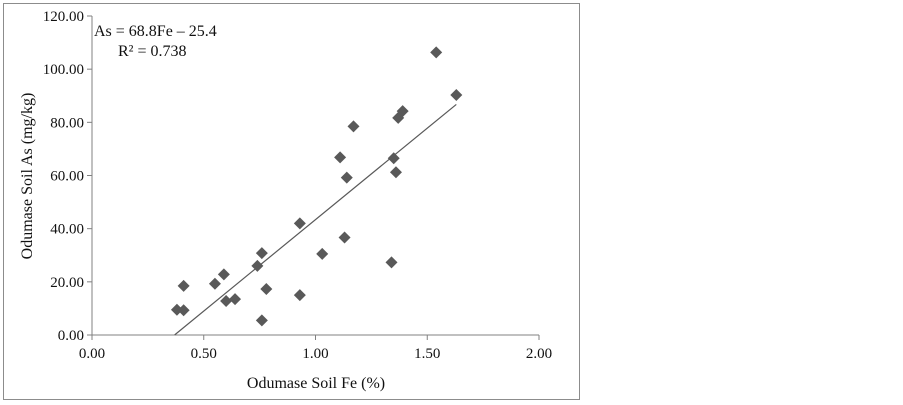  What do you see at coordinates (155, 31) in the screenshot?
I see `equation-annotation: As = 68.8Fe – 25.4` at bounding box center [155, 31].